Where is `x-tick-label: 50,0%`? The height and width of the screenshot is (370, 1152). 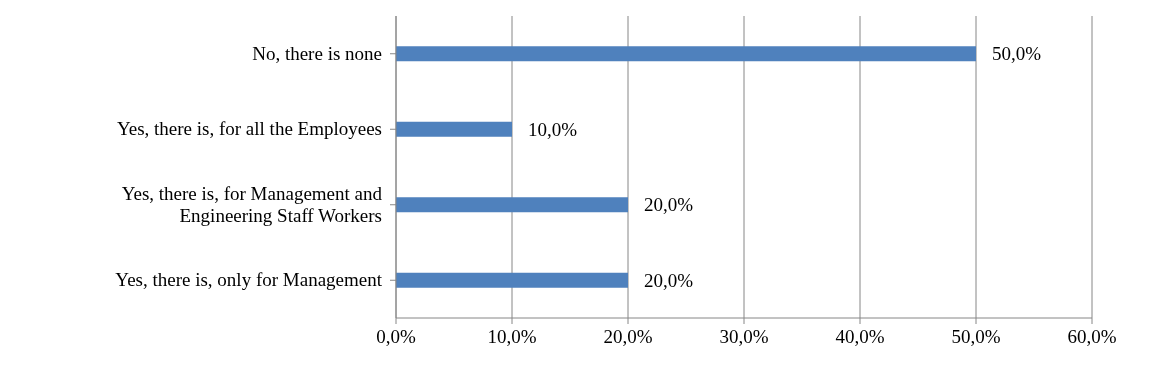 x-tick-label: 50,0% is located at coordinates (976, 337).